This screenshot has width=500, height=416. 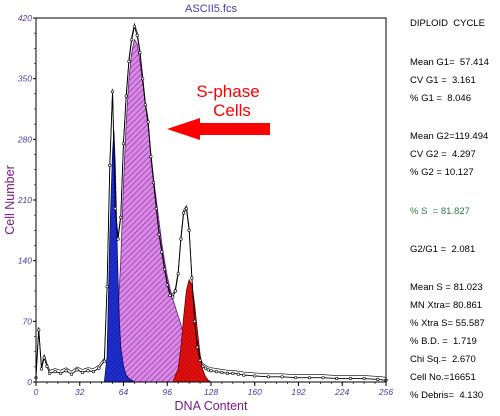 What do you see at coordinates (449, 62) in the screenshot?
I see `stat-line: Mean G1= 57.414` at bounding box center [449, 62].